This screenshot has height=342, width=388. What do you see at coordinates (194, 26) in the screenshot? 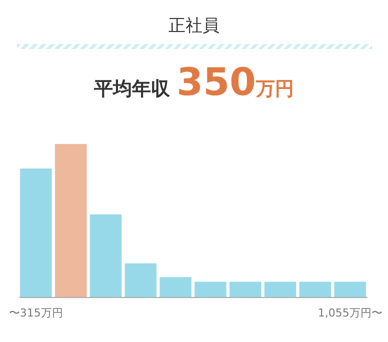
I see `chart-title: 正社員` at bounding box center [194, 26].